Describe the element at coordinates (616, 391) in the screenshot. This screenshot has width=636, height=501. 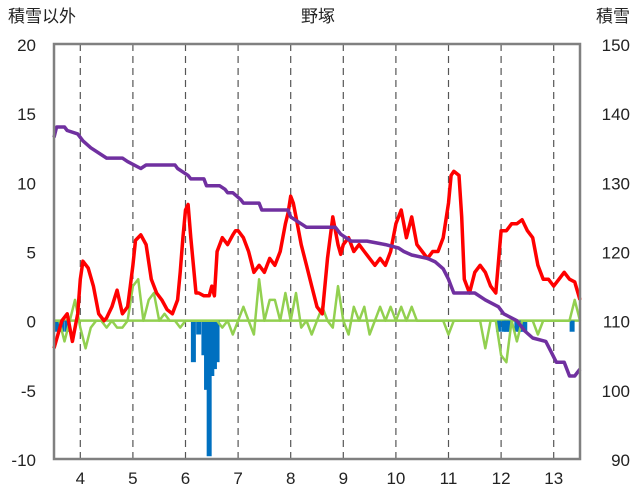
I see `right-y-tick-label: 100` at that location.